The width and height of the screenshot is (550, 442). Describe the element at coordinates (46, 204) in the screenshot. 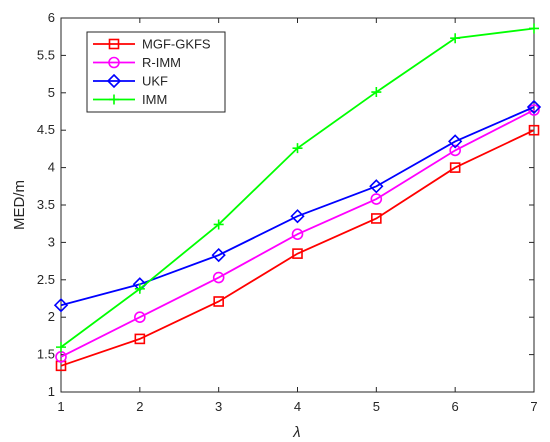

I see `y-tick-label: 3.5` at that location.